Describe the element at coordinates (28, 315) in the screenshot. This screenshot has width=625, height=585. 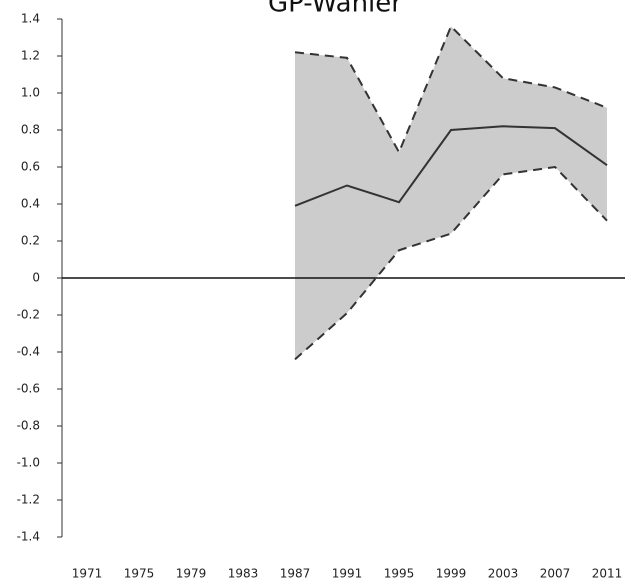
I see `y-tick-label: -0.2` at that location.